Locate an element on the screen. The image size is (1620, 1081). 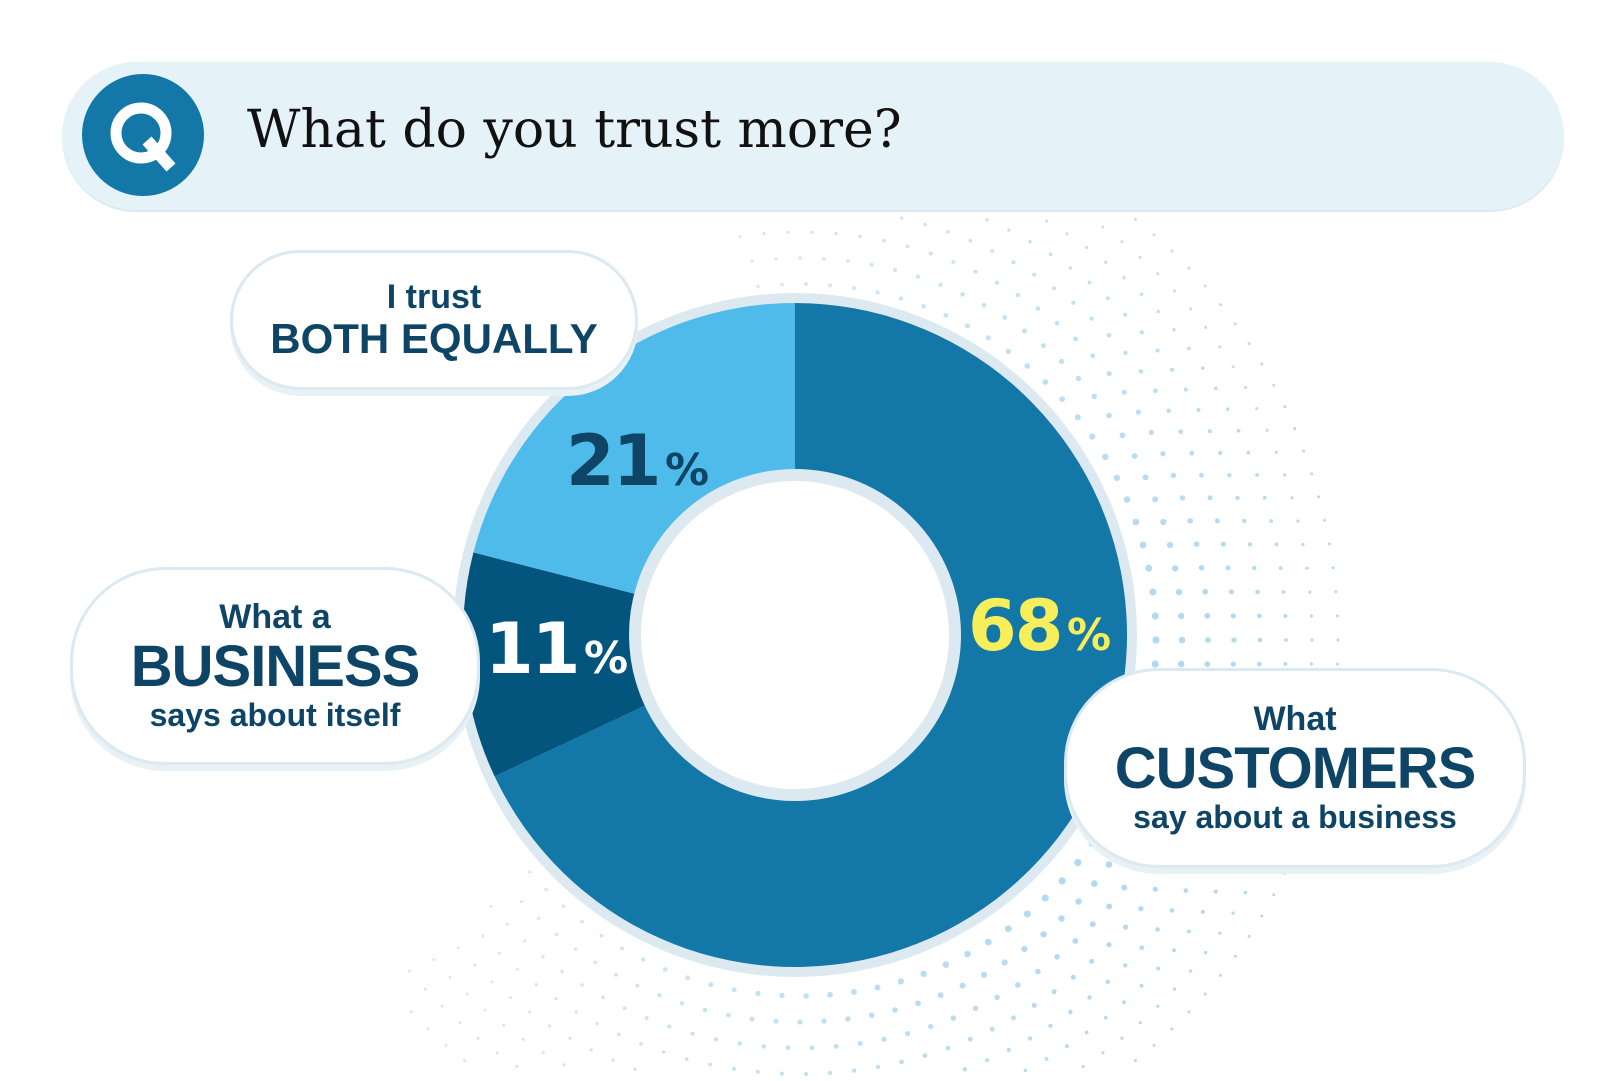
legend-customers-line3: say about a business is located at coordinates (1295, 817).